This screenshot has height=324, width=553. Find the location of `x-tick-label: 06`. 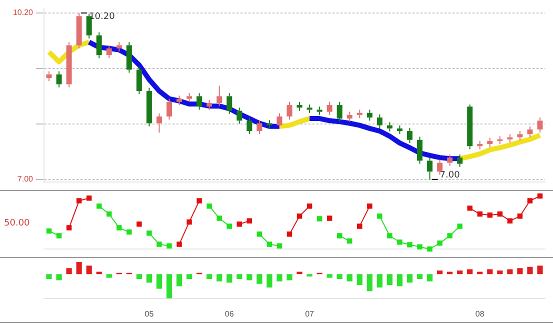

x-tick-label: 06 is located at coordinates (229, 313).